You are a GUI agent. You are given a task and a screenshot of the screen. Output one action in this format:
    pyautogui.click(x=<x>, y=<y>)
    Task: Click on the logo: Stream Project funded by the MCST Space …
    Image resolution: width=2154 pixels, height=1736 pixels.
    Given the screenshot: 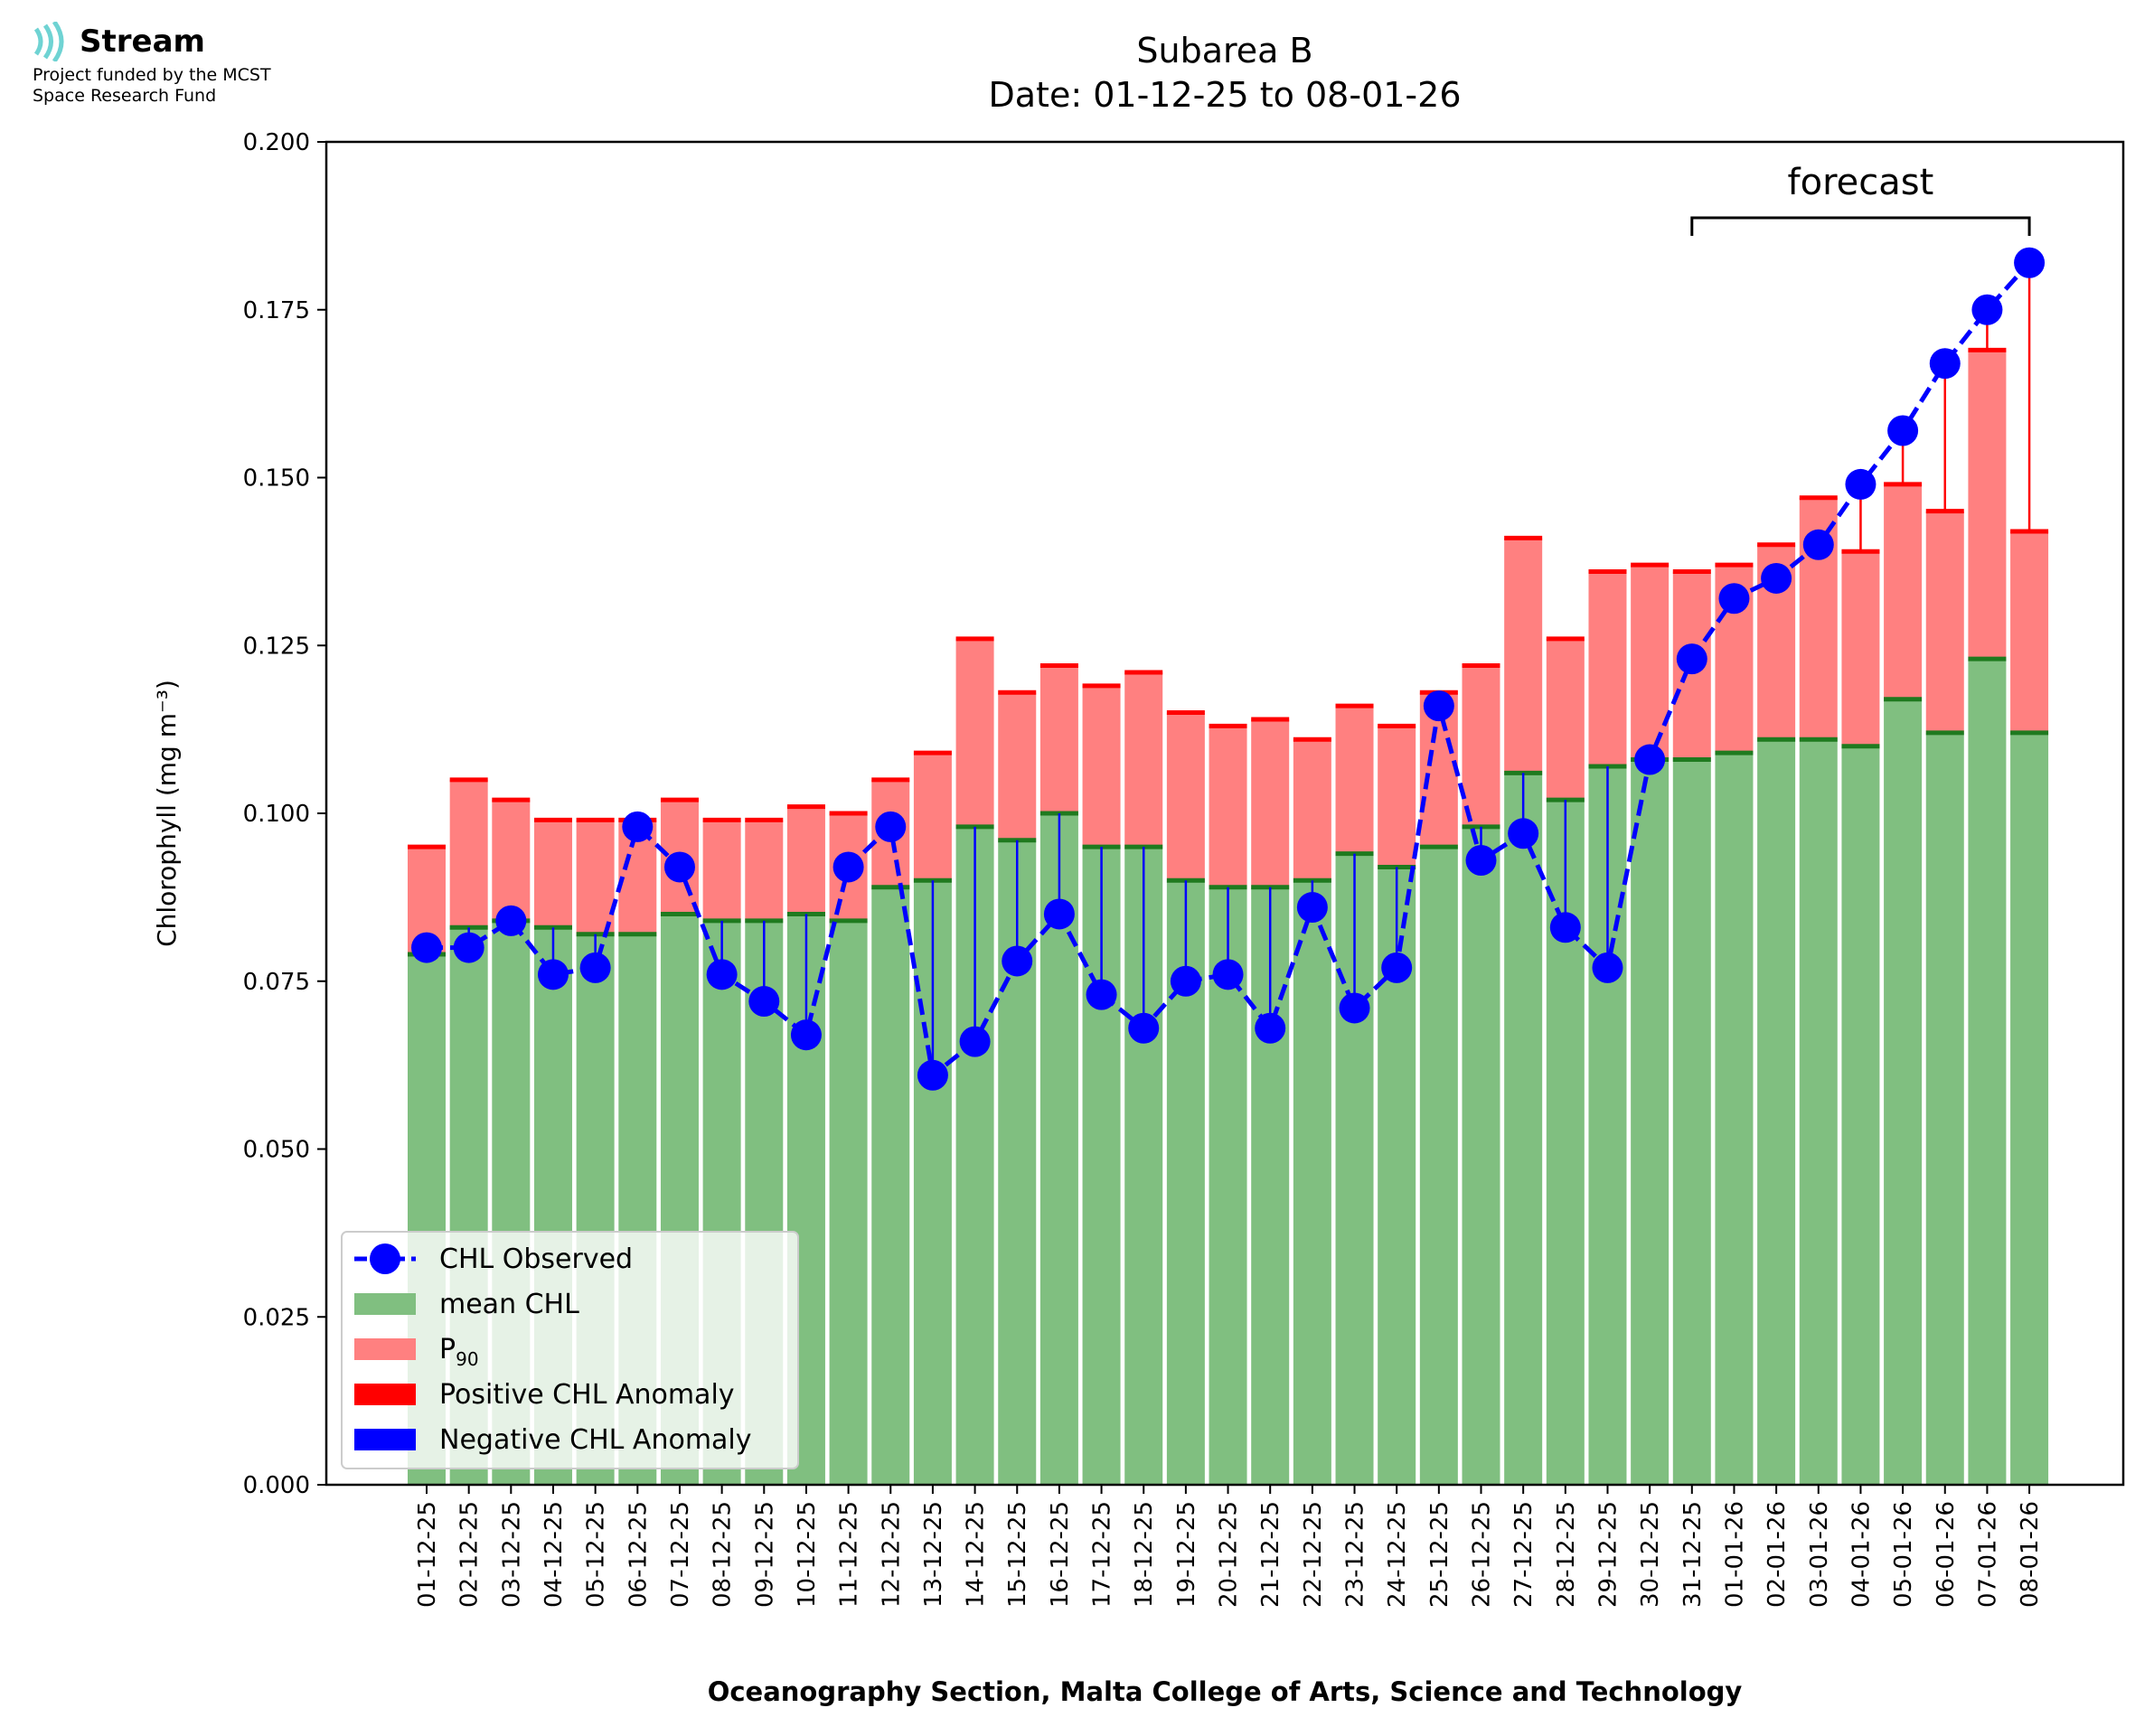 What is the action you would take?
    pyautogui.click(x=152, y=63)
    